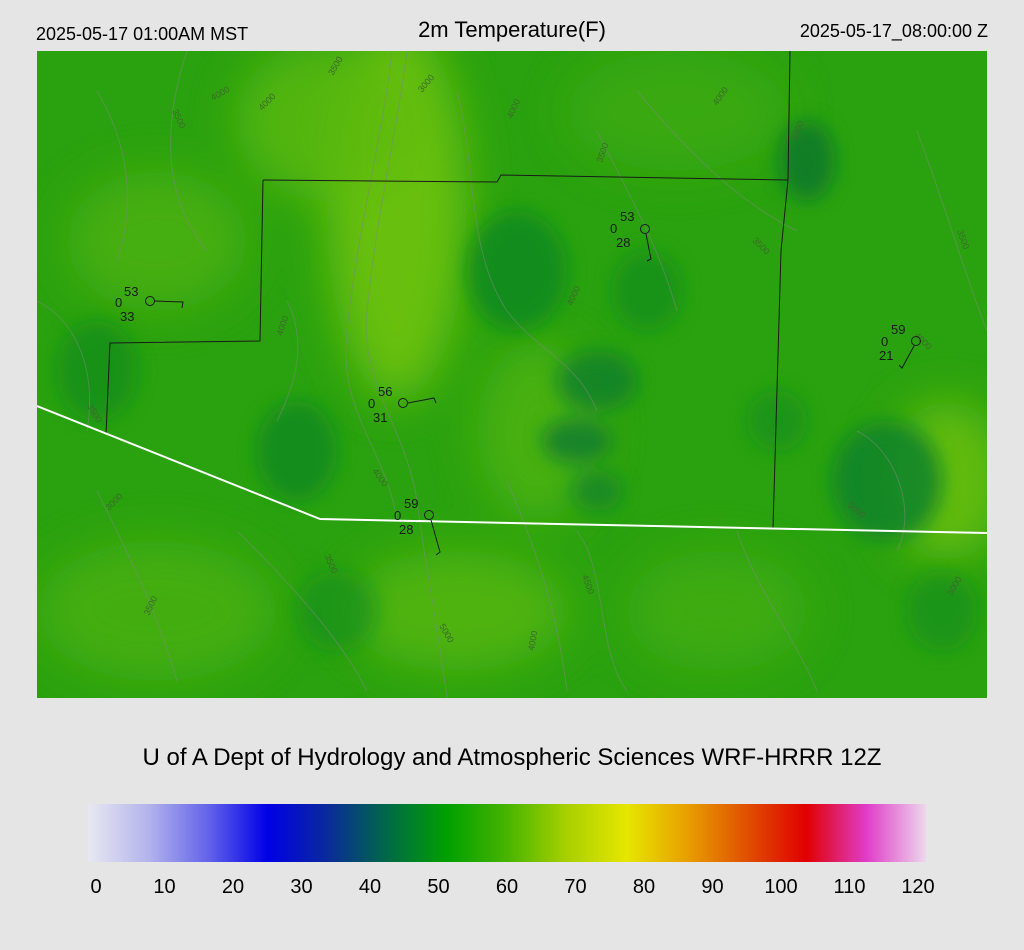 This screenshot has height=950, width=1024. I want to click on state-border-line, so click(512, 469).